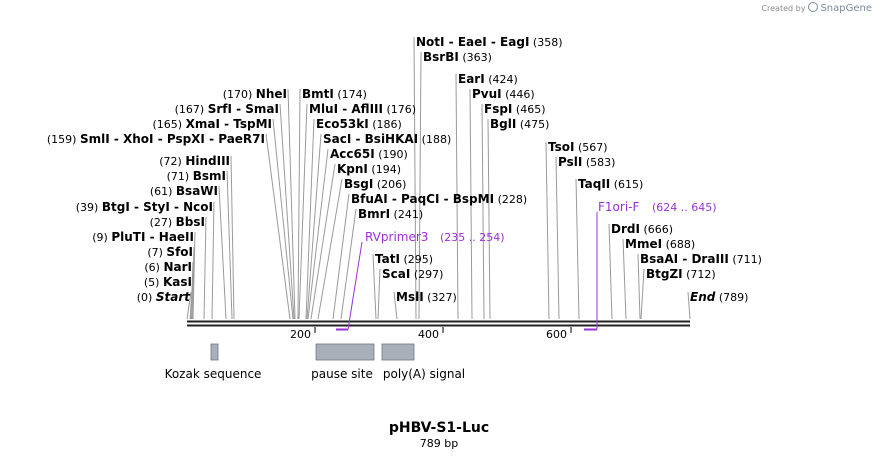  What do you see at coordinates (369, 169) in the screenshot?
I see `site-label: KpnI (194)` at bounding box center [369, 169].